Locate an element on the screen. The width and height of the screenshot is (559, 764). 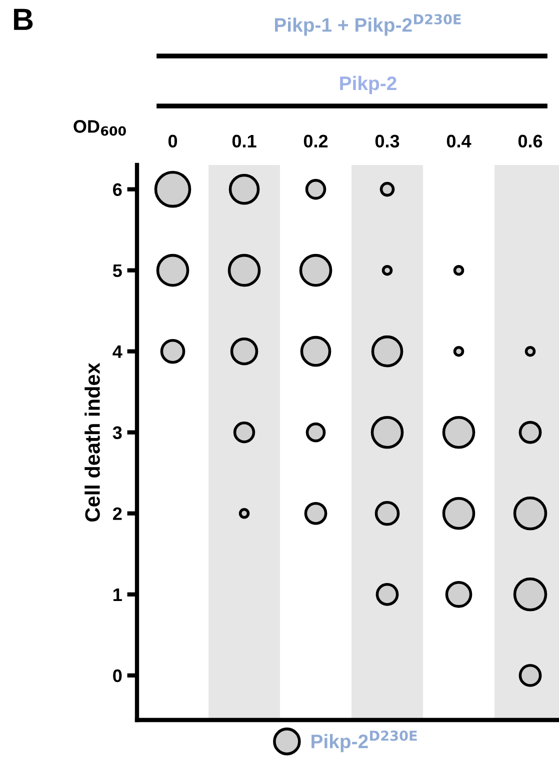
text: B is located at coordinates (23, 19).